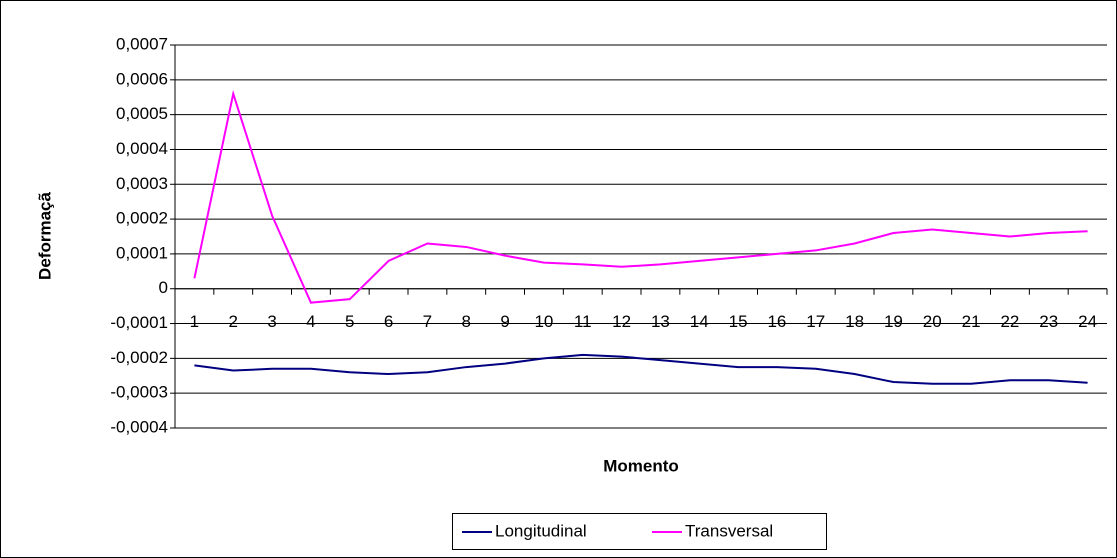  I want to click on x-tick-label: 18, so click(854, 321).